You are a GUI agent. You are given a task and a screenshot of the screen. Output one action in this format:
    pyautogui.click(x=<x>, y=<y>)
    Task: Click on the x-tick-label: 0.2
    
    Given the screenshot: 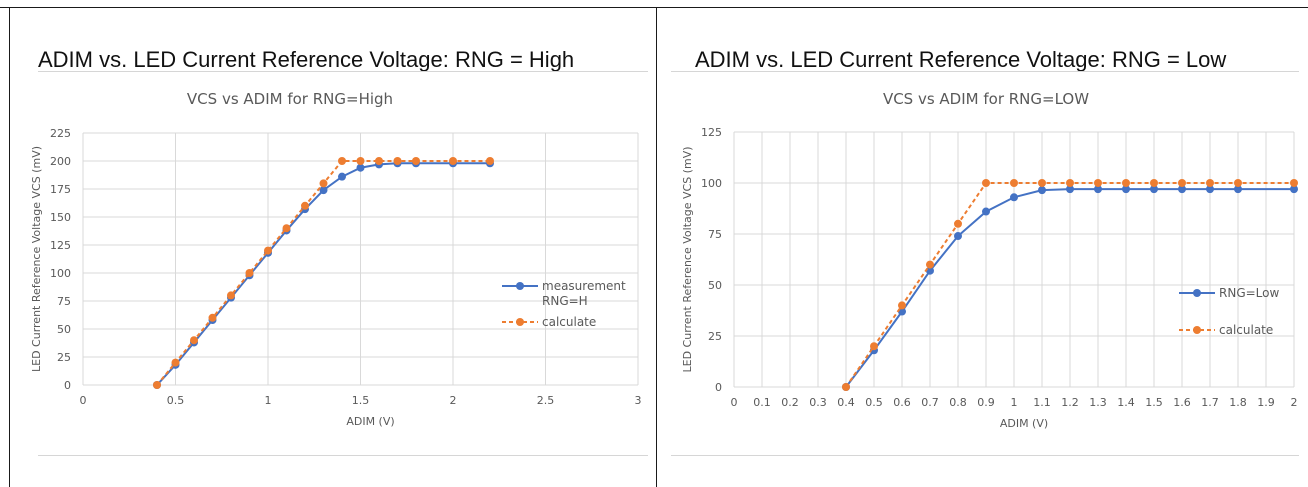 What is the action you would take?
    pyautogui.click(x=790, y=402)
    